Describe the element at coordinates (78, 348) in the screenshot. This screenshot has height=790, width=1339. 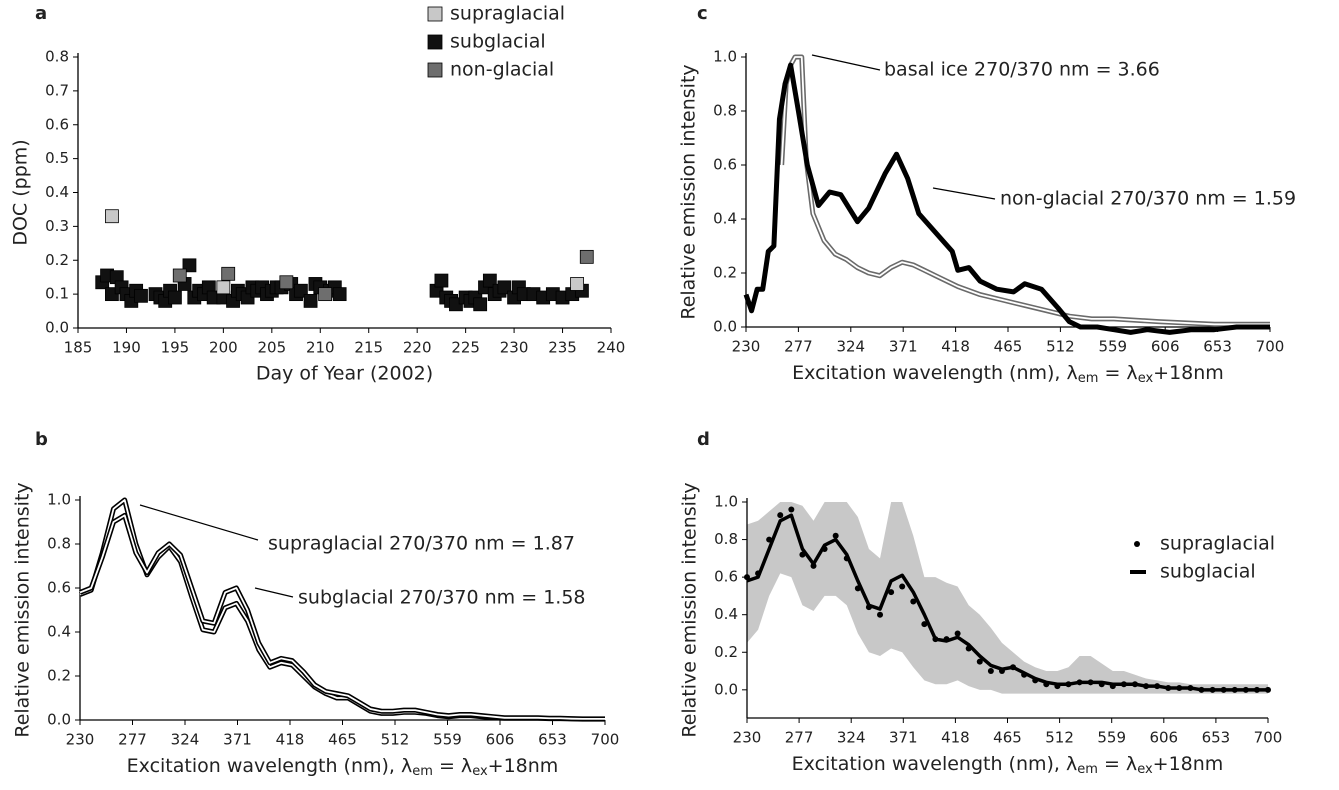
I see `x-tick-label: 185` at that location.